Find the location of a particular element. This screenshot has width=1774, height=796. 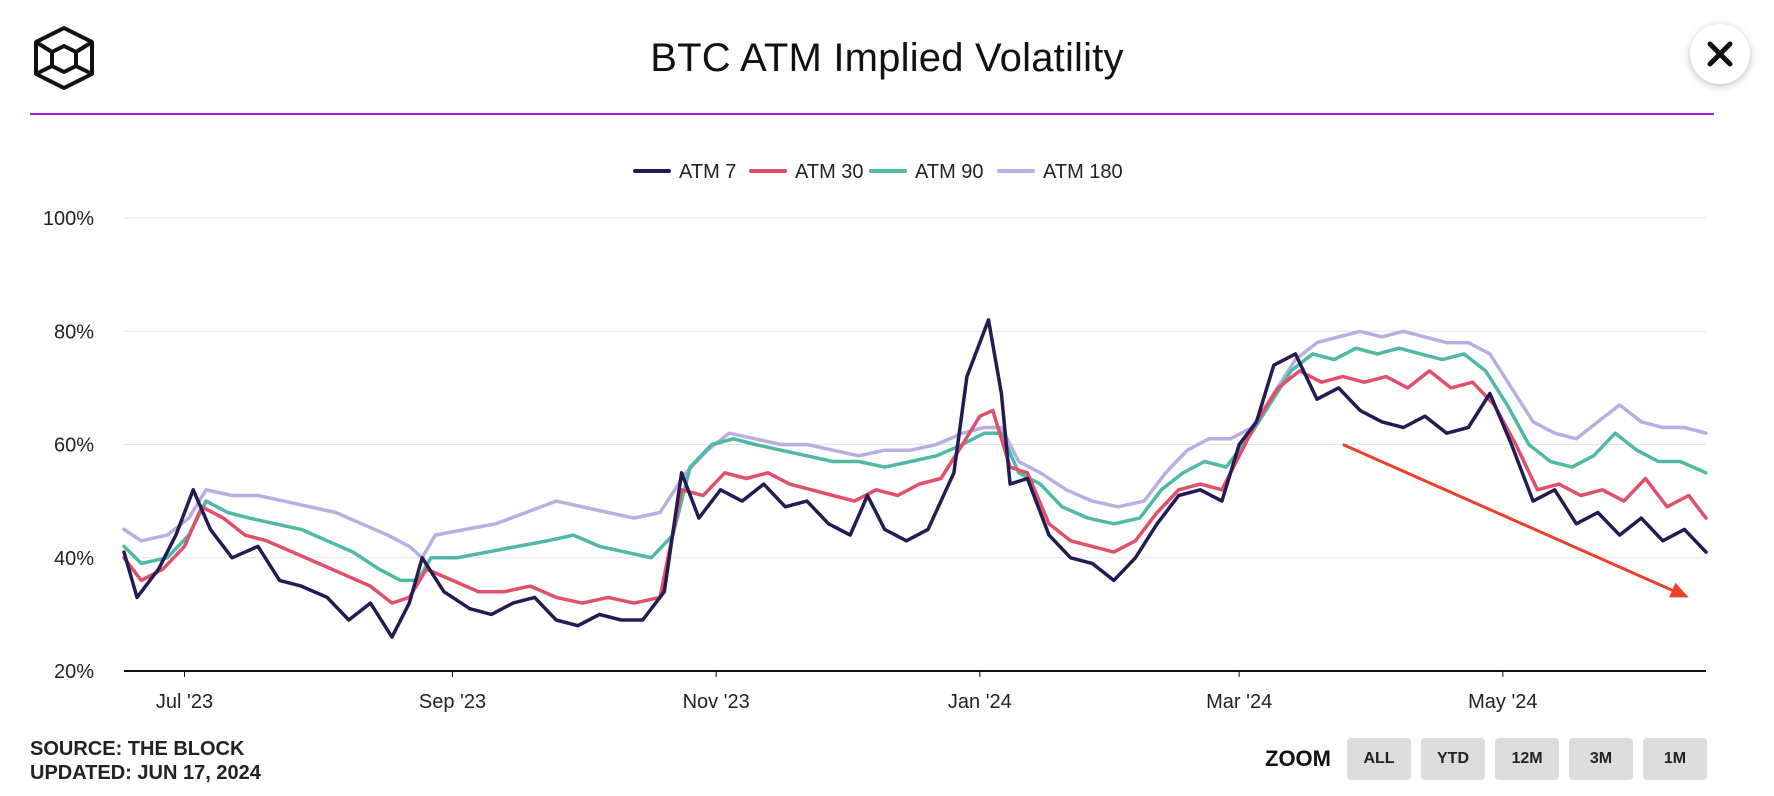

legend-label: ATM 180 is located at coordinates (1083, 172).